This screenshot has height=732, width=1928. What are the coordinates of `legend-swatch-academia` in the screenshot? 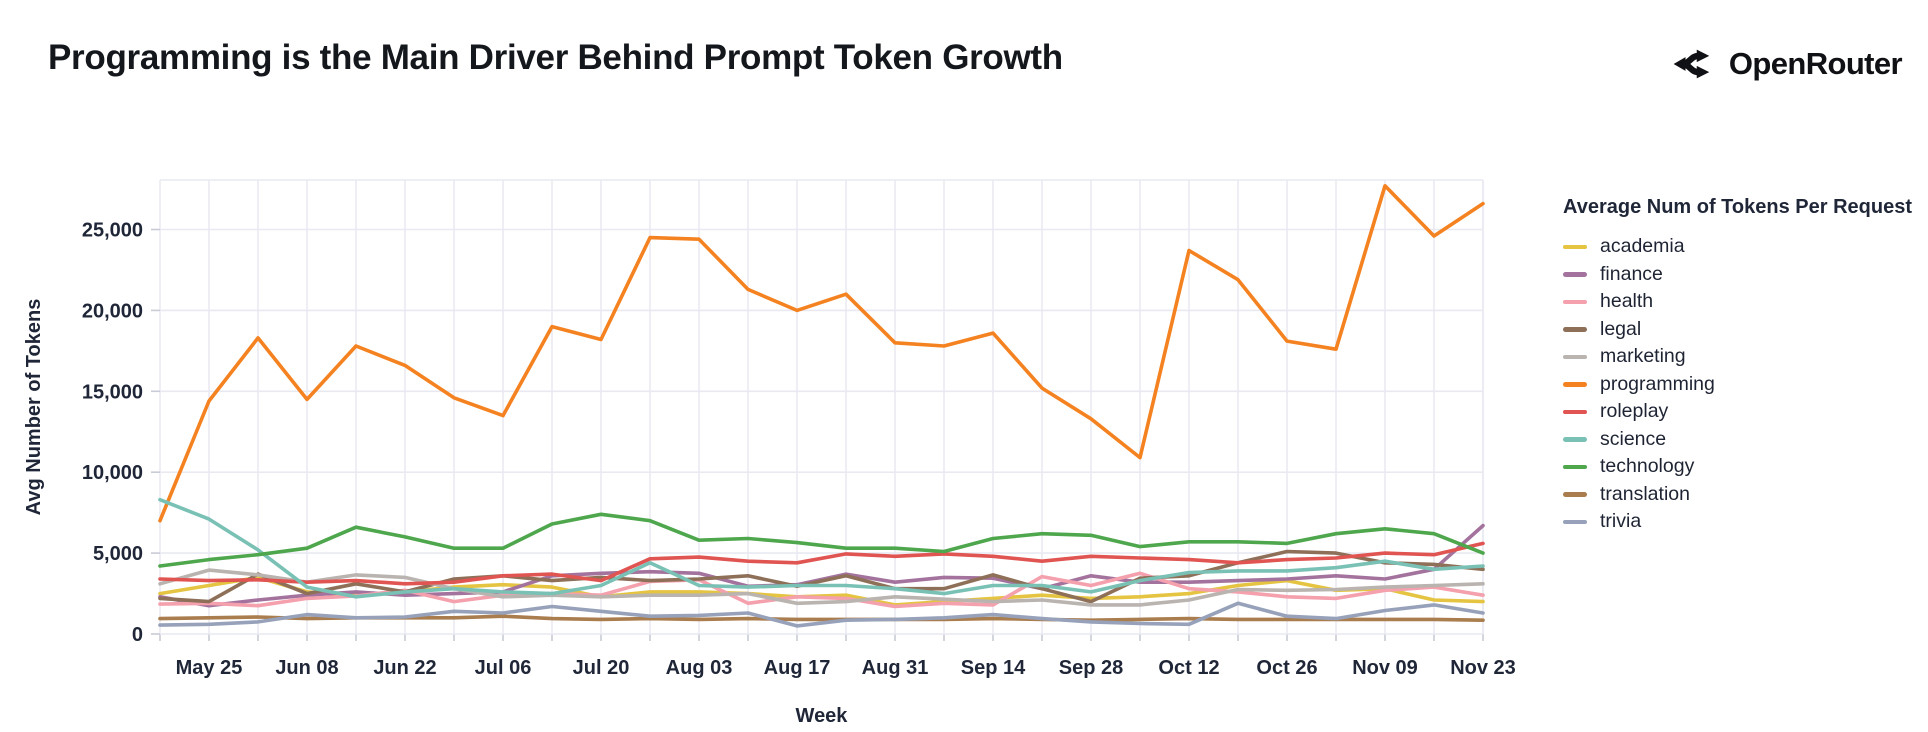 It's located at (1575, 246).